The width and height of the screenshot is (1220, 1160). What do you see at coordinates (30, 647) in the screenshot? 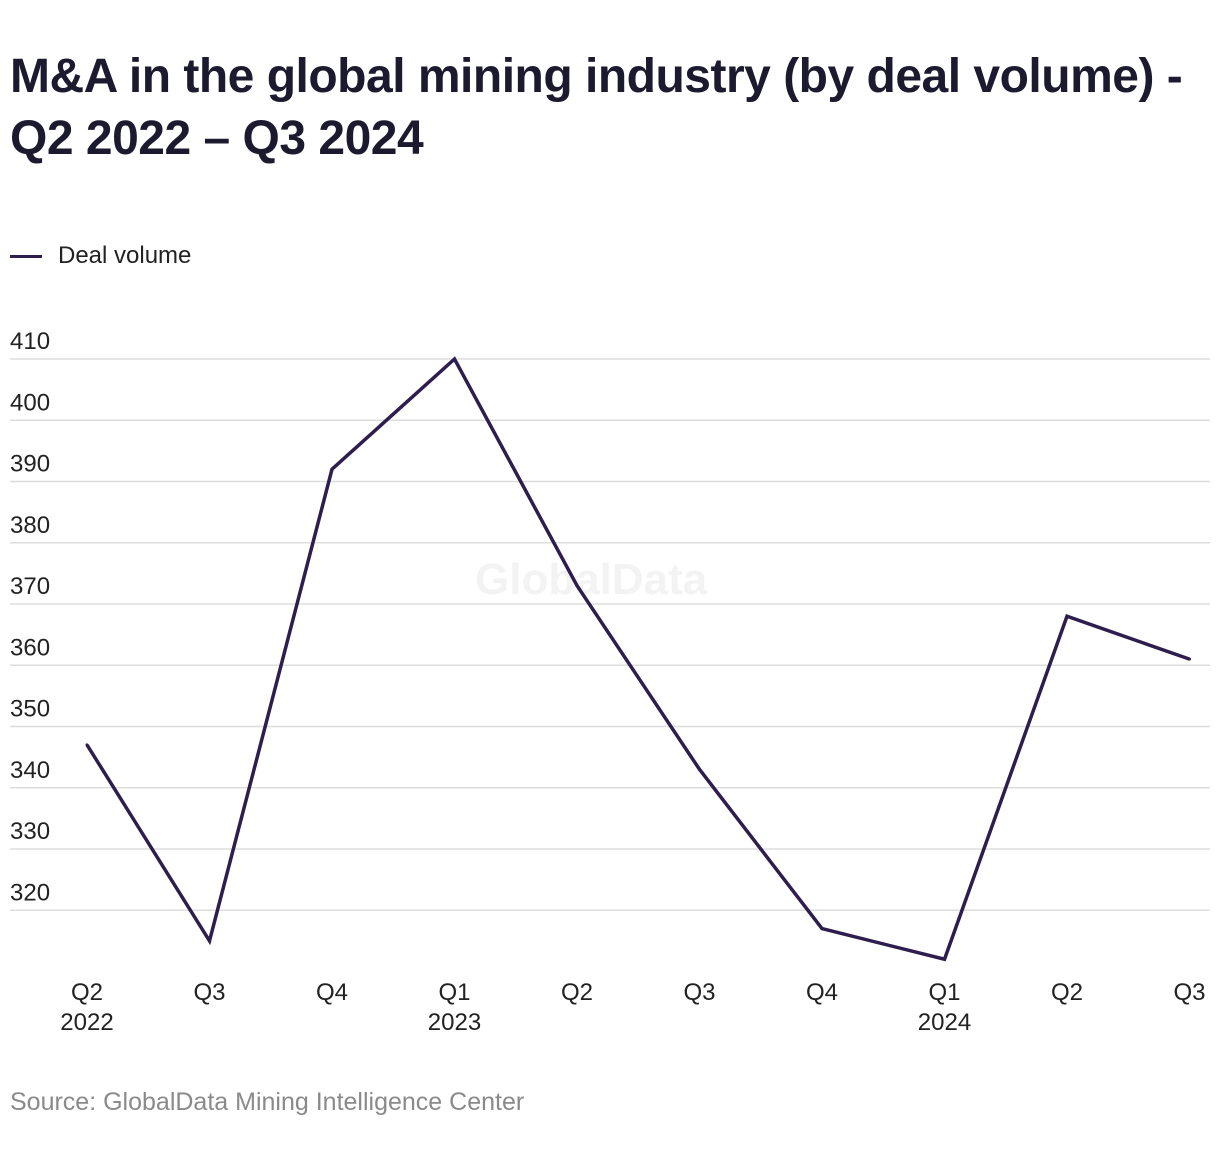
I see `y-tick-label: 360` at bounding box center [30, 647].